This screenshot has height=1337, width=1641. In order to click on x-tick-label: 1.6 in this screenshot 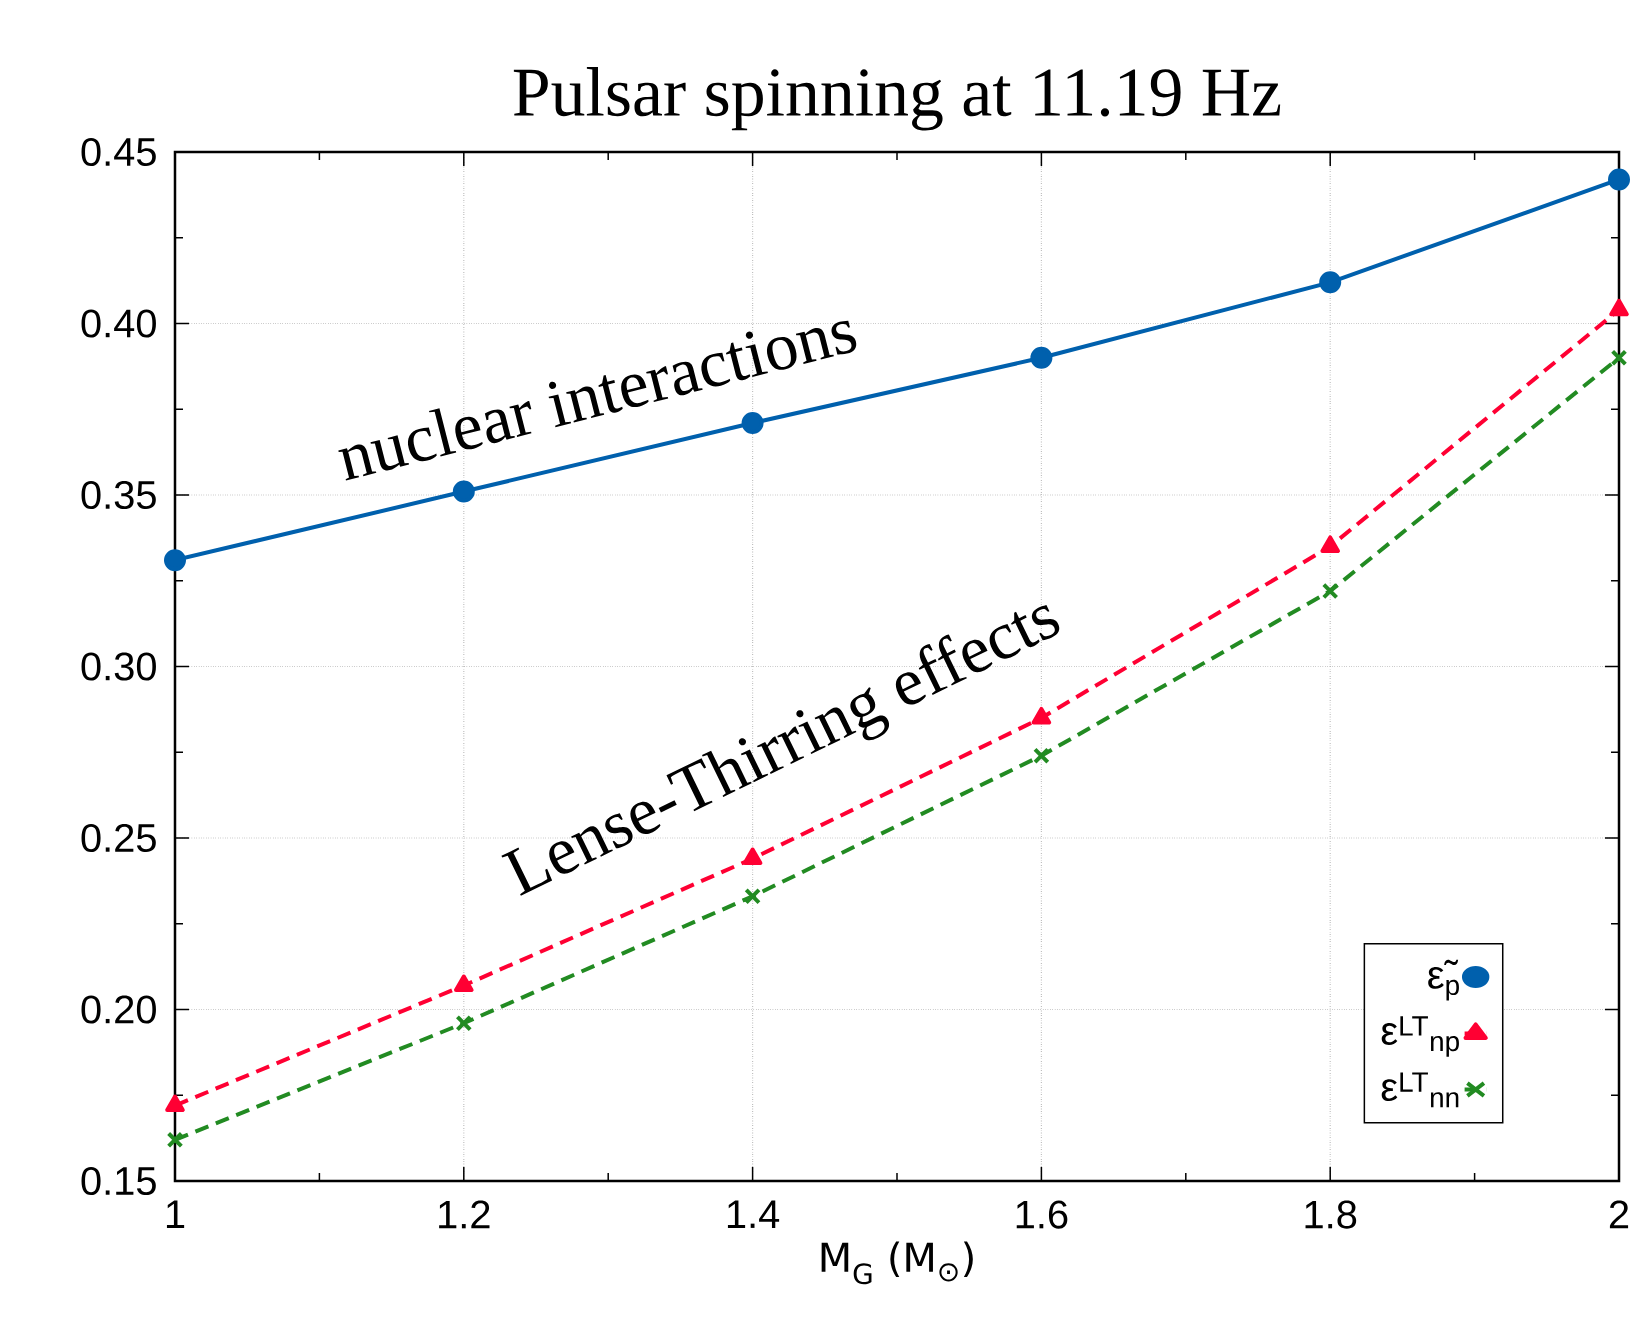, I will do `click(1042, 1214)`.